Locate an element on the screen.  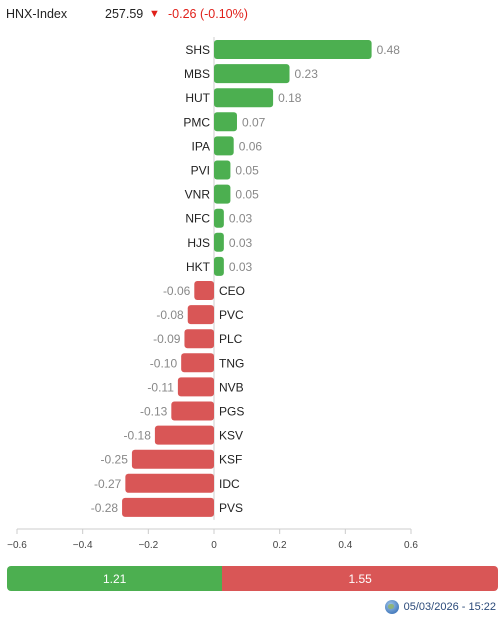
category-label: MBS is located at coordinates (197, 74).